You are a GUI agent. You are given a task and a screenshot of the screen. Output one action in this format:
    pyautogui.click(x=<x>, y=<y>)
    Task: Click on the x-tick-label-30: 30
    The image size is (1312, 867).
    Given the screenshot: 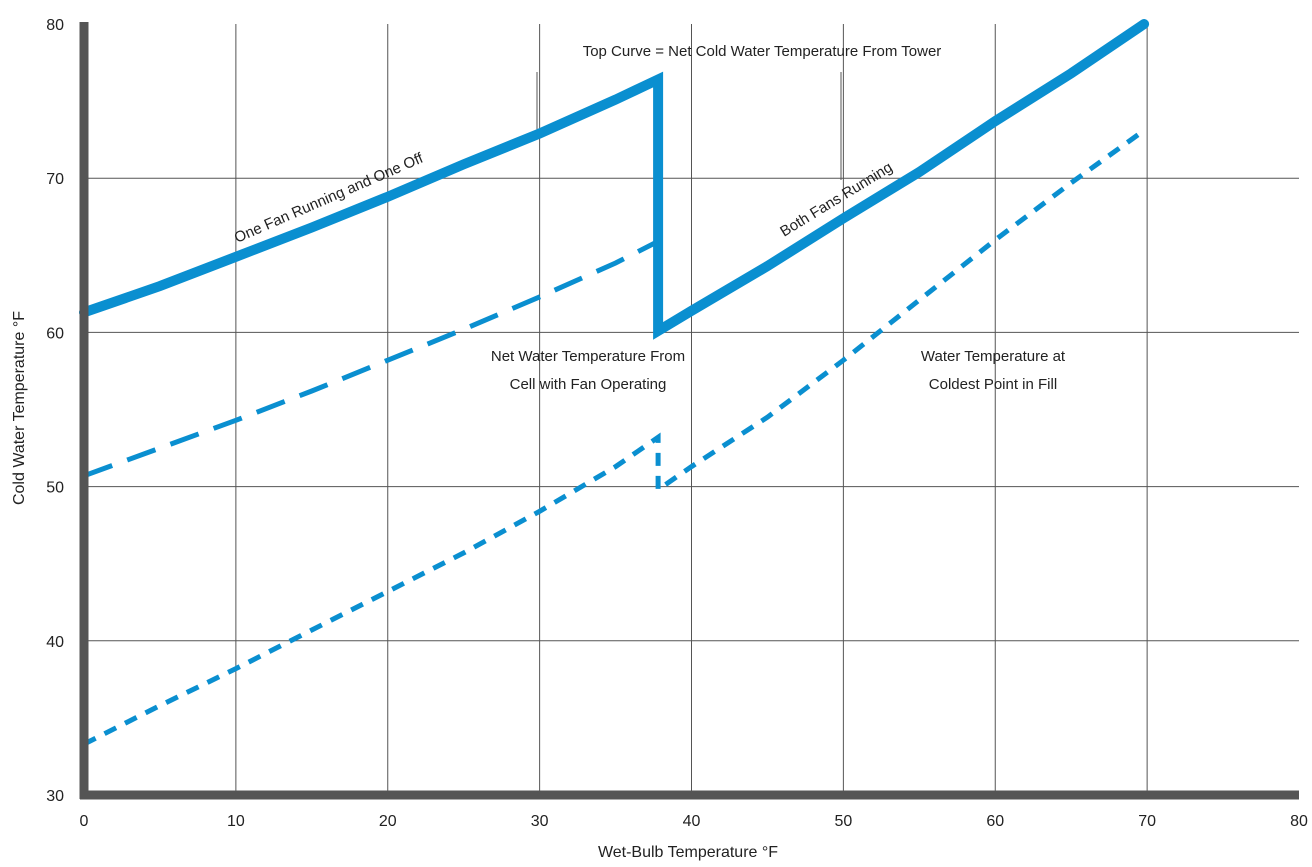 What is the action you would take?
    pyautogui.click(x=540, y=821)
    